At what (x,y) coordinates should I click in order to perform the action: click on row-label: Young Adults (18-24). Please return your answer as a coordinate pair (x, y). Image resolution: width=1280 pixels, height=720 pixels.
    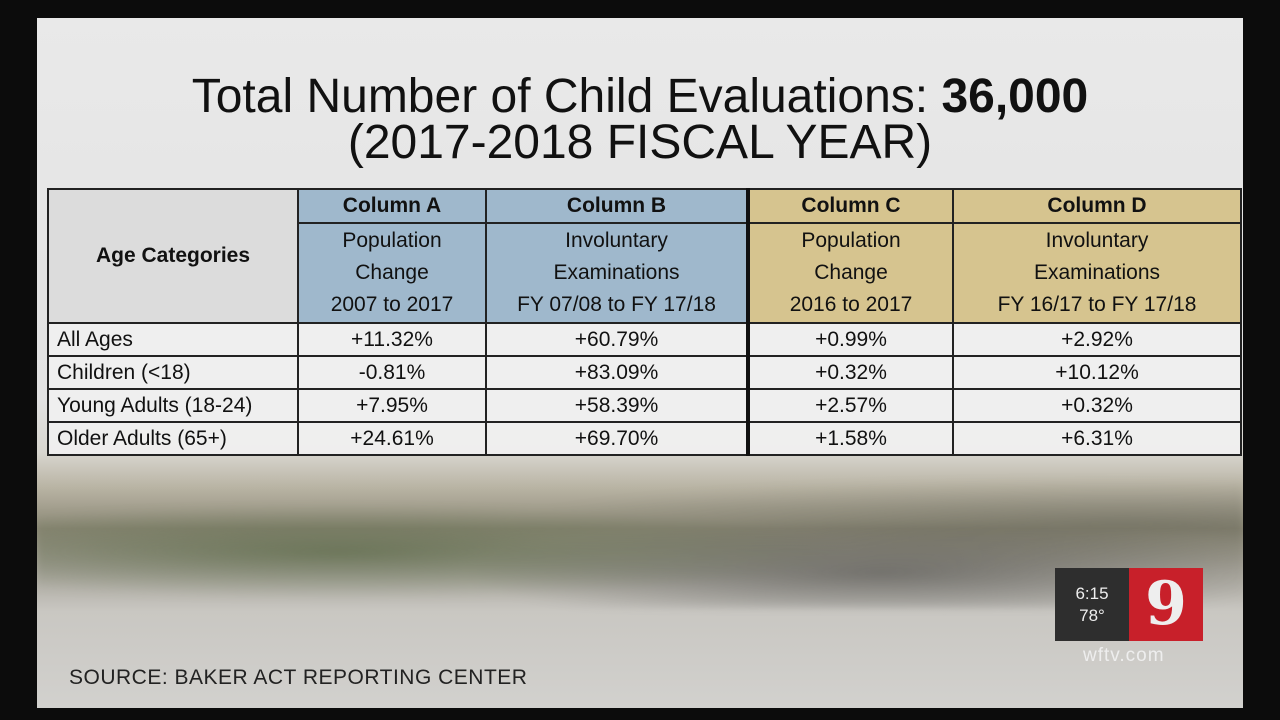
    Looking at the image, I should click on (173, 405).